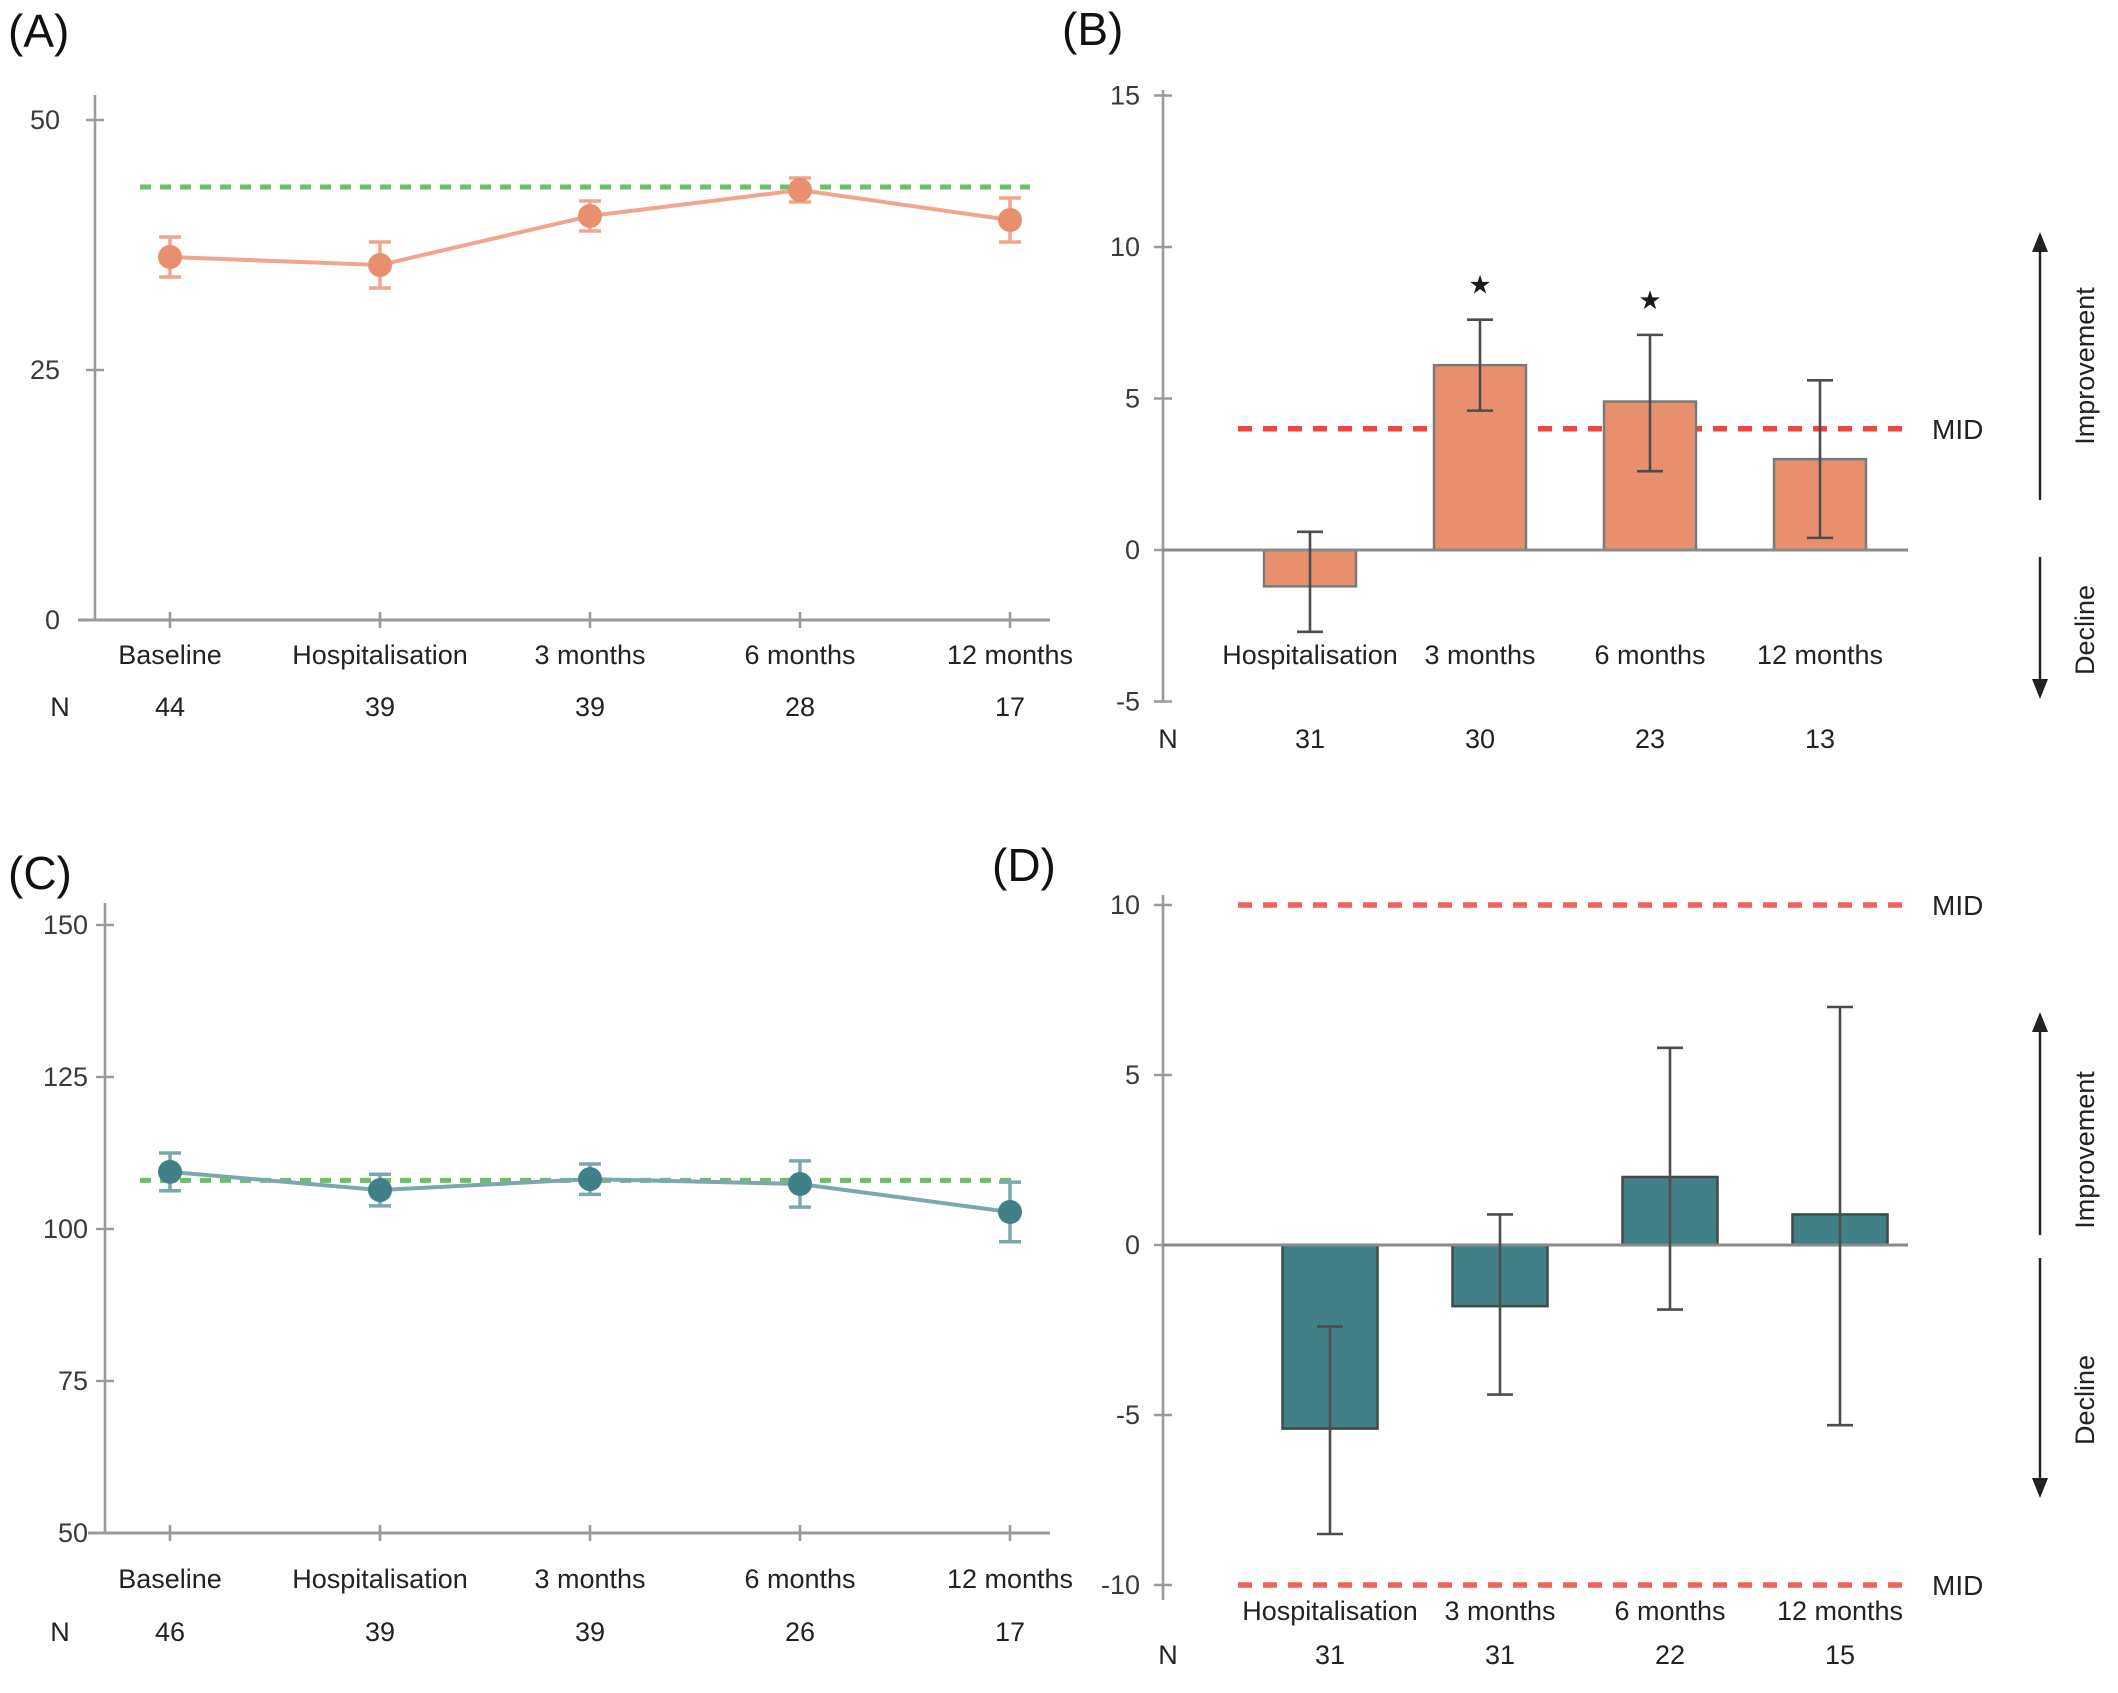 This screenshot has height=1693, width=2118. What do you see at coordinates (40, 873) in the screenshot?
I see `panel-label-c: (C)` at bounding box center [40, 873].